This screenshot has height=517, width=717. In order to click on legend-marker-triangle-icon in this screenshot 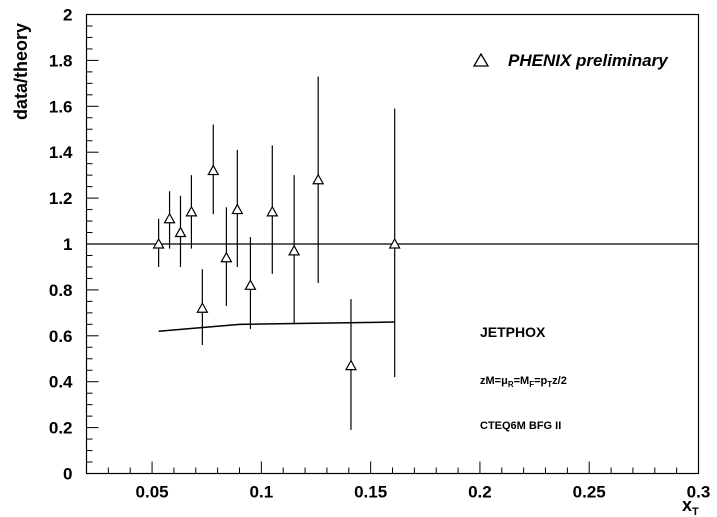, I will do `click(481, 59)`.